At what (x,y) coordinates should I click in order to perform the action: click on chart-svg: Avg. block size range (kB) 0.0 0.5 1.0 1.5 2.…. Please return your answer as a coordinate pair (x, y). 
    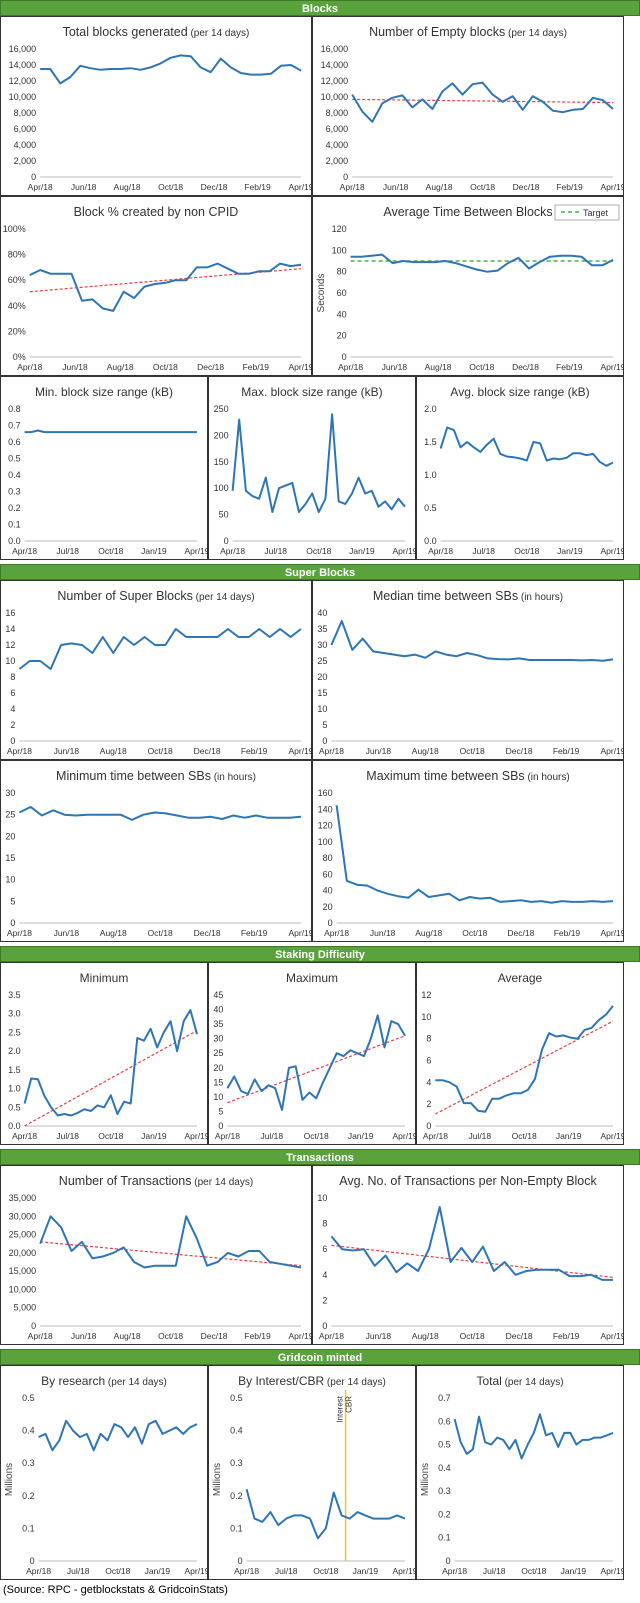
    Looking at the image, I should click on (523, 470).